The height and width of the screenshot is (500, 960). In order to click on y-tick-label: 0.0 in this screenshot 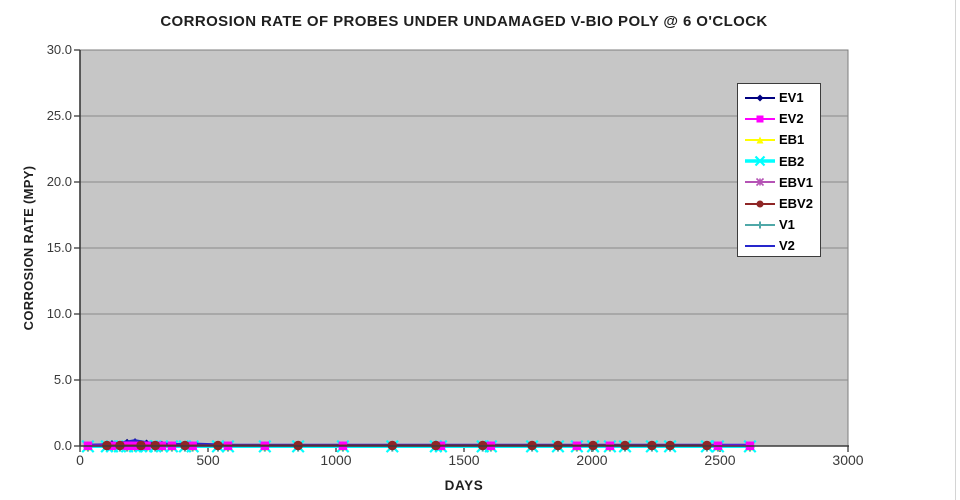, I will do `click(62, 445)`.